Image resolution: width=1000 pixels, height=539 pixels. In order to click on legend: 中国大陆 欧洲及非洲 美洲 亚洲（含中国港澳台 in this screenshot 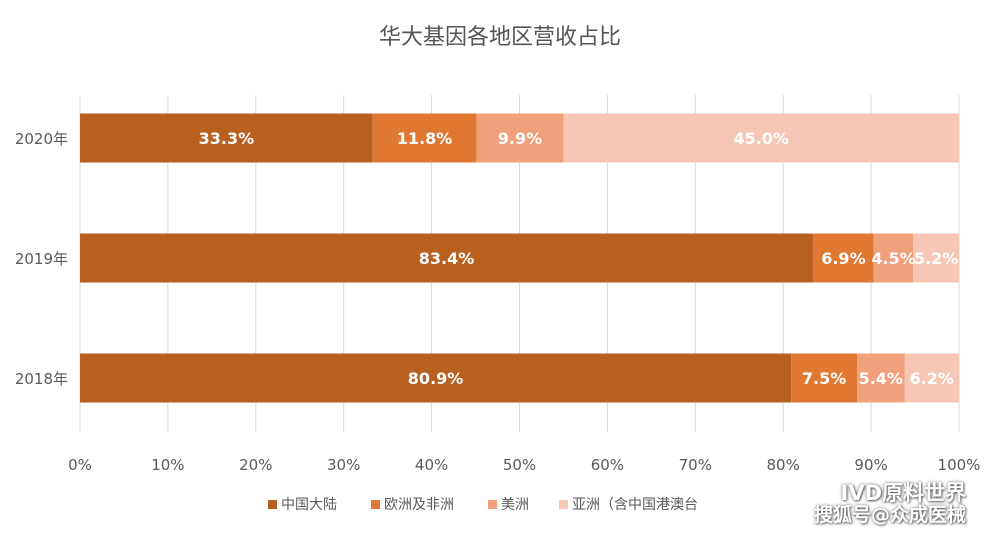, I will do `click(483, 505)`.